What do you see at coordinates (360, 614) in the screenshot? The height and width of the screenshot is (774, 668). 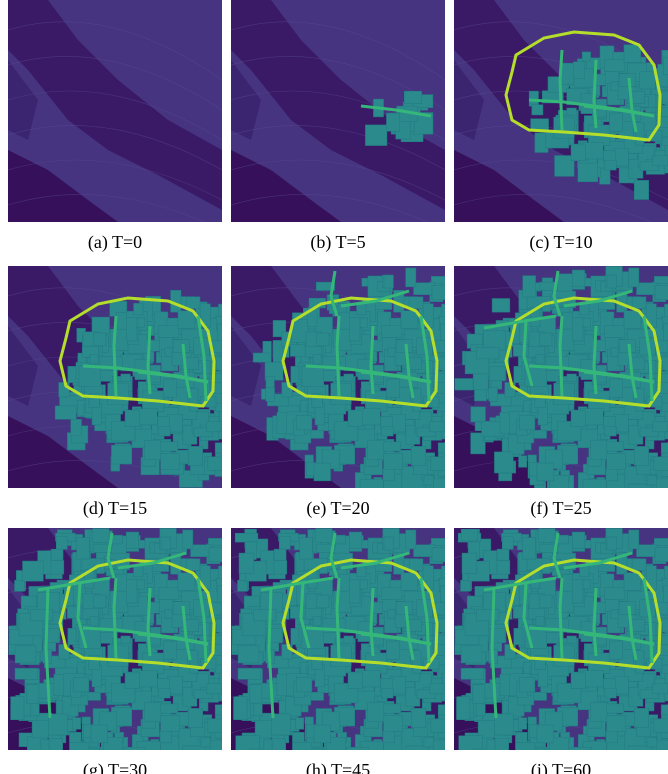 I see `boundary` at bounding box center [360, 614].